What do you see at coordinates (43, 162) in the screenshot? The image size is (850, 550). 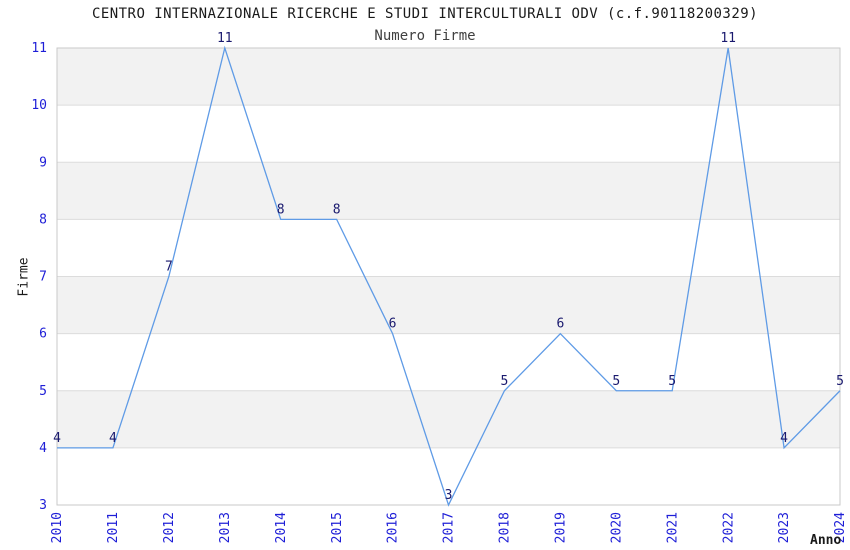 I see `y-tick-label: 9` at bounding box center [43, 162].